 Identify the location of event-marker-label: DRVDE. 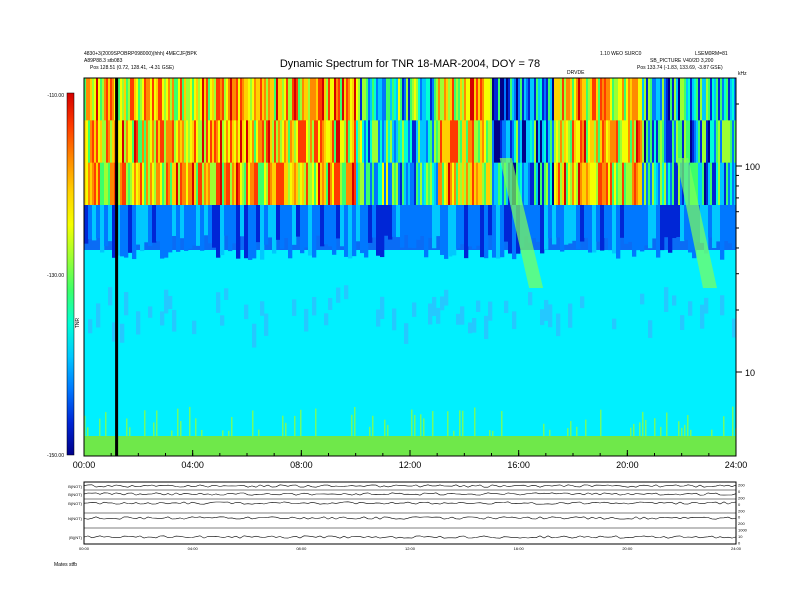
(576, 73).